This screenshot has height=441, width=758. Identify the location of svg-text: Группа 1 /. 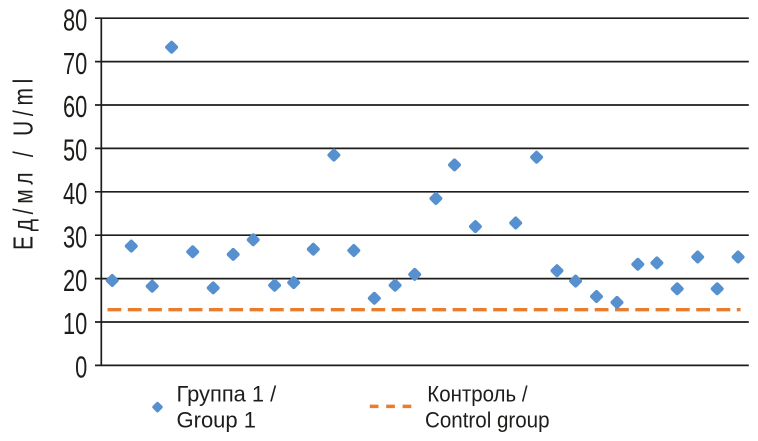
(227, 394).